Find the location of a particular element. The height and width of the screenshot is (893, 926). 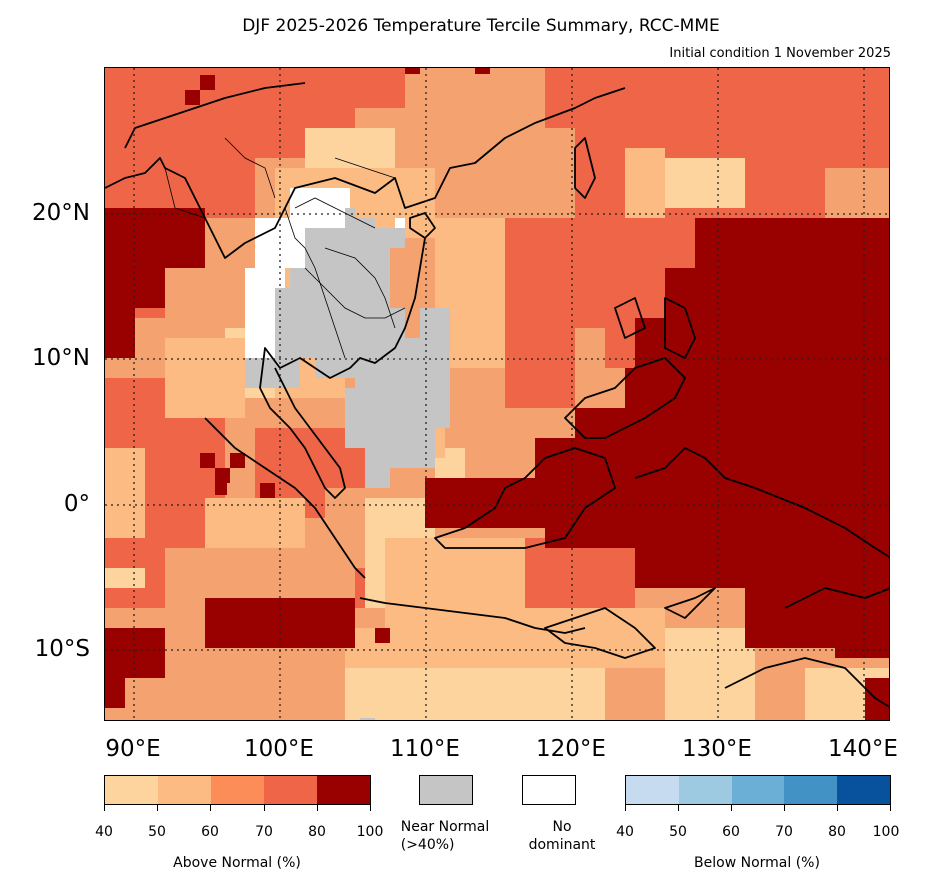

above-tick-100: 100 is located at coordinates (370, 832).